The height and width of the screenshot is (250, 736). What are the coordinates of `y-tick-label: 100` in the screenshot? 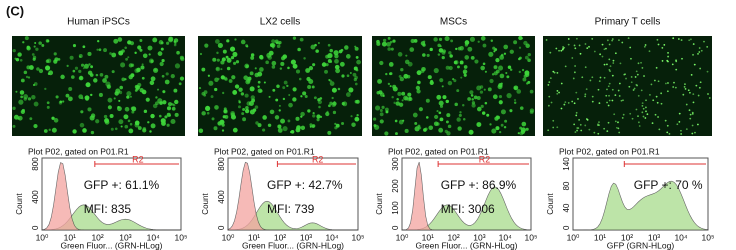 It's located at (395, 208).